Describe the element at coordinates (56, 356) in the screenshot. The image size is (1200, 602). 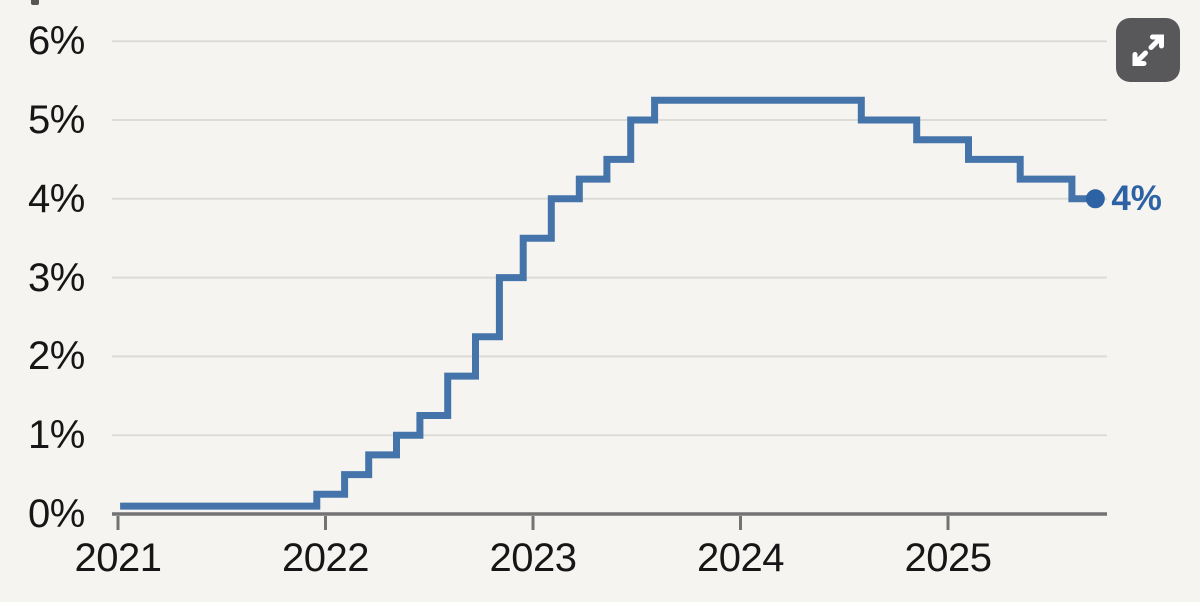
I see `y-axis-label: 2%` at that location.